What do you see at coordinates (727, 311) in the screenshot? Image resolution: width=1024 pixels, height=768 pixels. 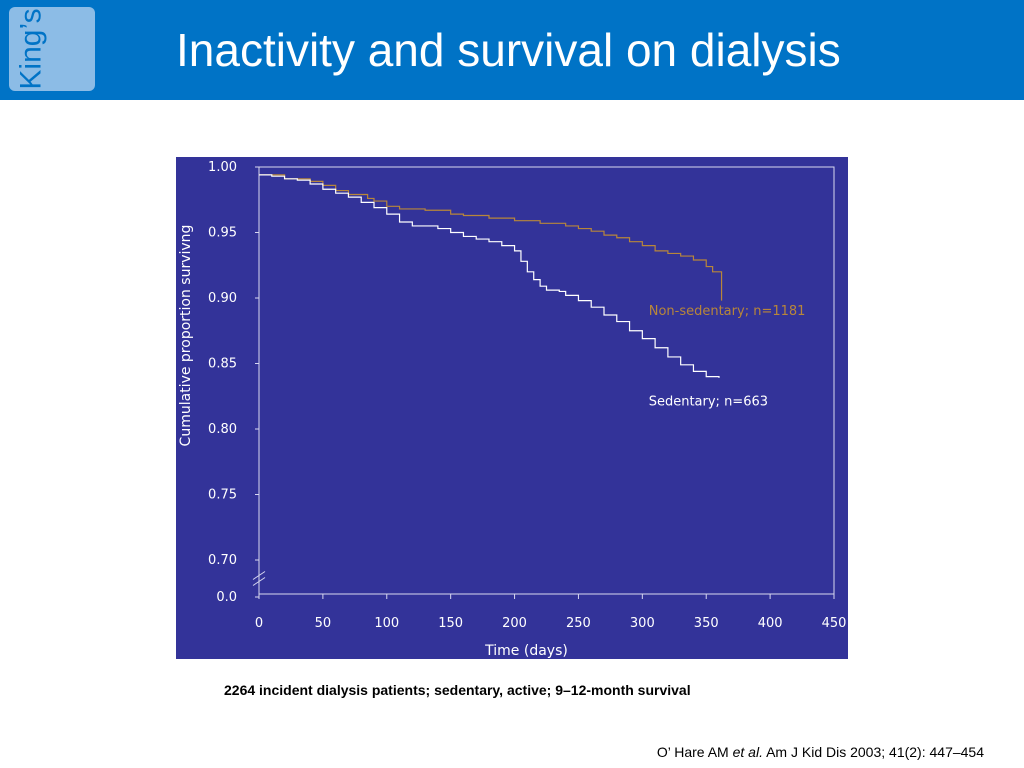 I see `non-sedentary-label: Non-sedentary; n=1181` at bounding box center [727, 311].